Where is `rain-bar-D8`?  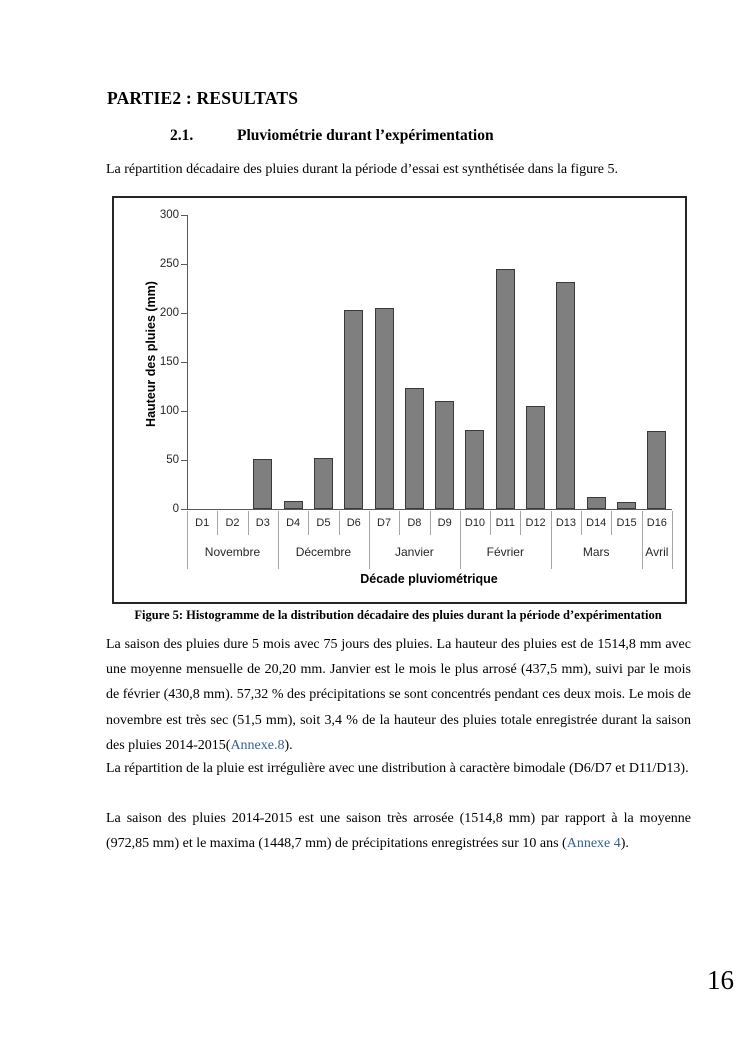
rain-bar-D8 is located at coordinates (414, 448).